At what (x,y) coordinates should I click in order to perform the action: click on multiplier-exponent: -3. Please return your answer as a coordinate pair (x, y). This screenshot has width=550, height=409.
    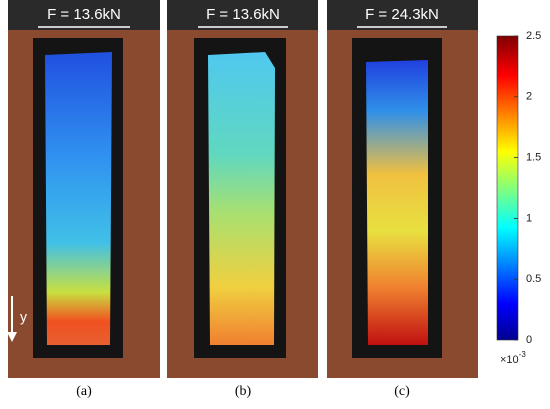
    Looking at the image, I should click on (523, 354).